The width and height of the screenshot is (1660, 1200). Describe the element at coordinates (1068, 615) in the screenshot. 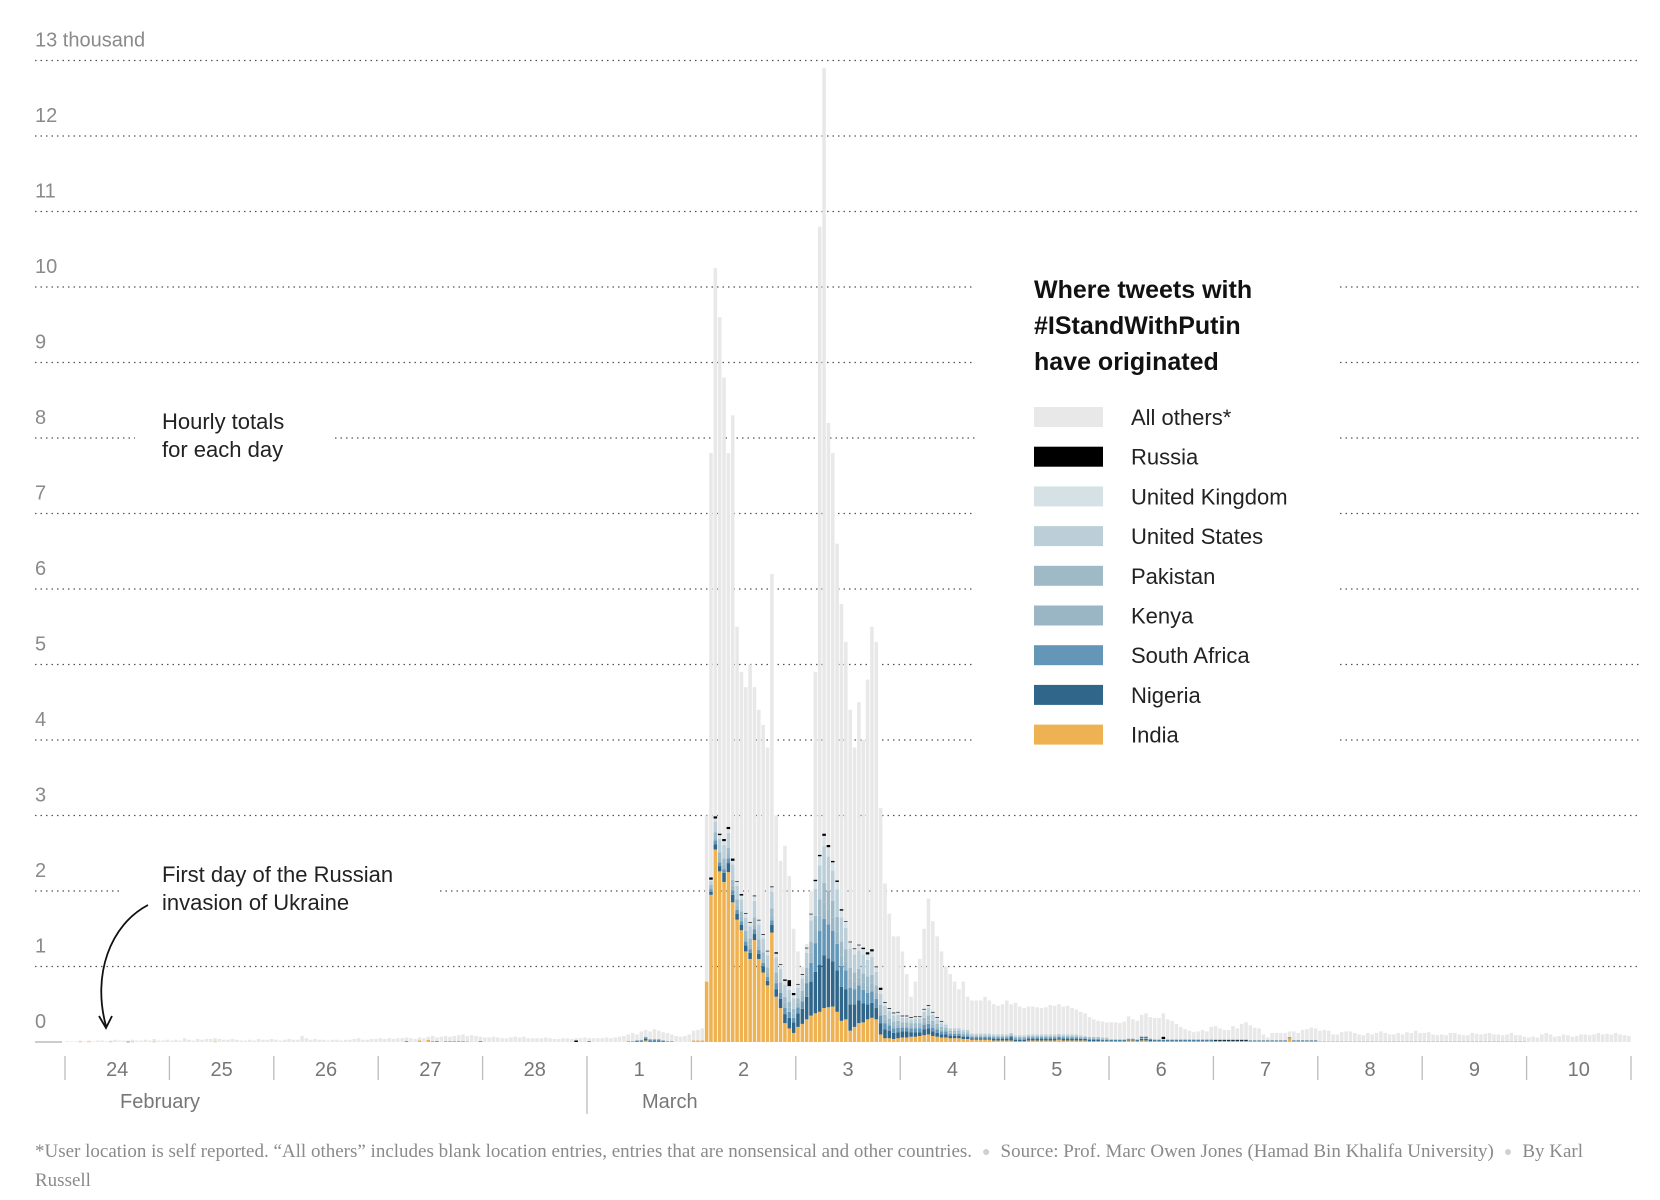

I see `legend-swatch` at that location.